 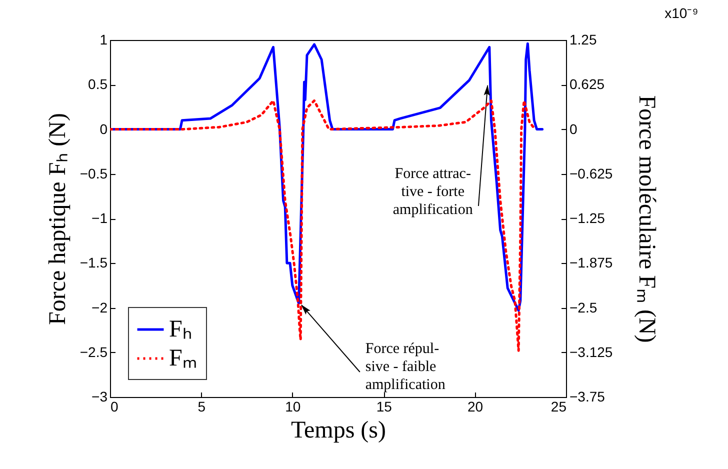 What do you see at coordinates (558, 406) in the screenshot?
I see `x-tick-label: 25` at bounding box center [558, 406].